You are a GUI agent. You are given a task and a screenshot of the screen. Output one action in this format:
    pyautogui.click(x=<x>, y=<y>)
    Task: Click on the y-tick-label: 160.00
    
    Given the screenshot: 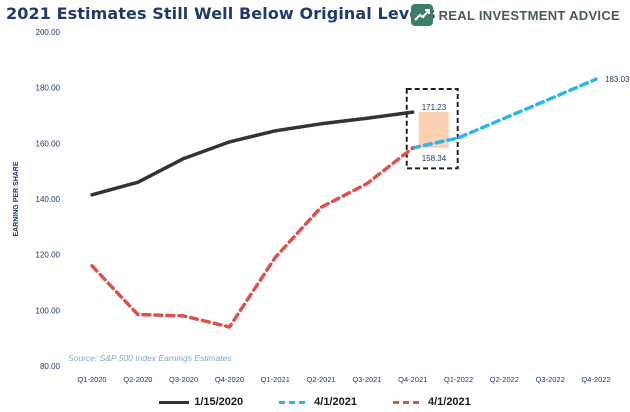 What is the action you would take?
    pyautogui.click(x=48, y=143)
    